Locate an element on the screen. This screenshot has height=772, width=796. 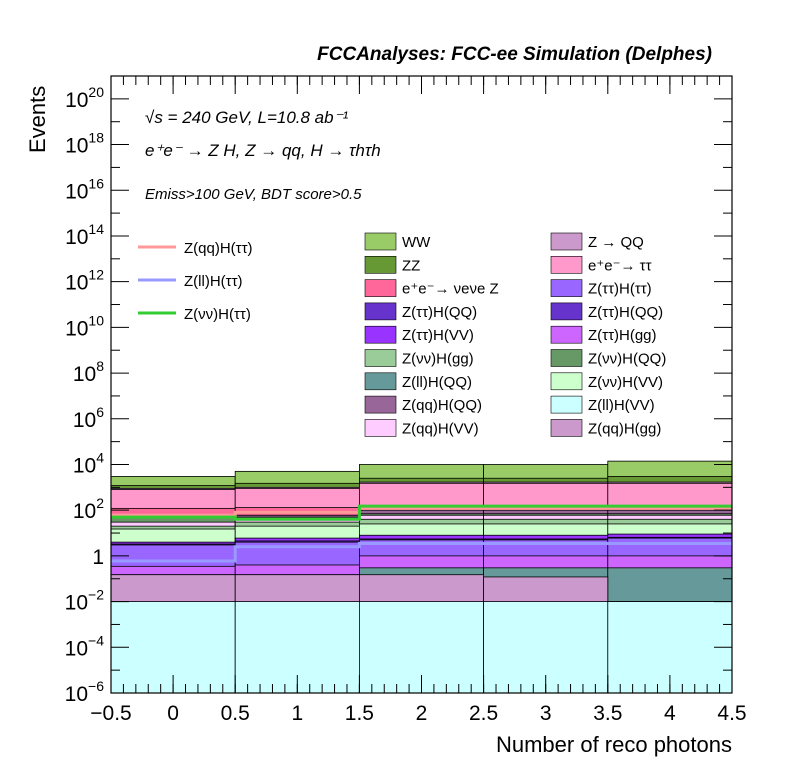
annotation-process: e⁺e⁻ → Z H, Z → qq, H → τhτh is located at coordinates (263, 150).